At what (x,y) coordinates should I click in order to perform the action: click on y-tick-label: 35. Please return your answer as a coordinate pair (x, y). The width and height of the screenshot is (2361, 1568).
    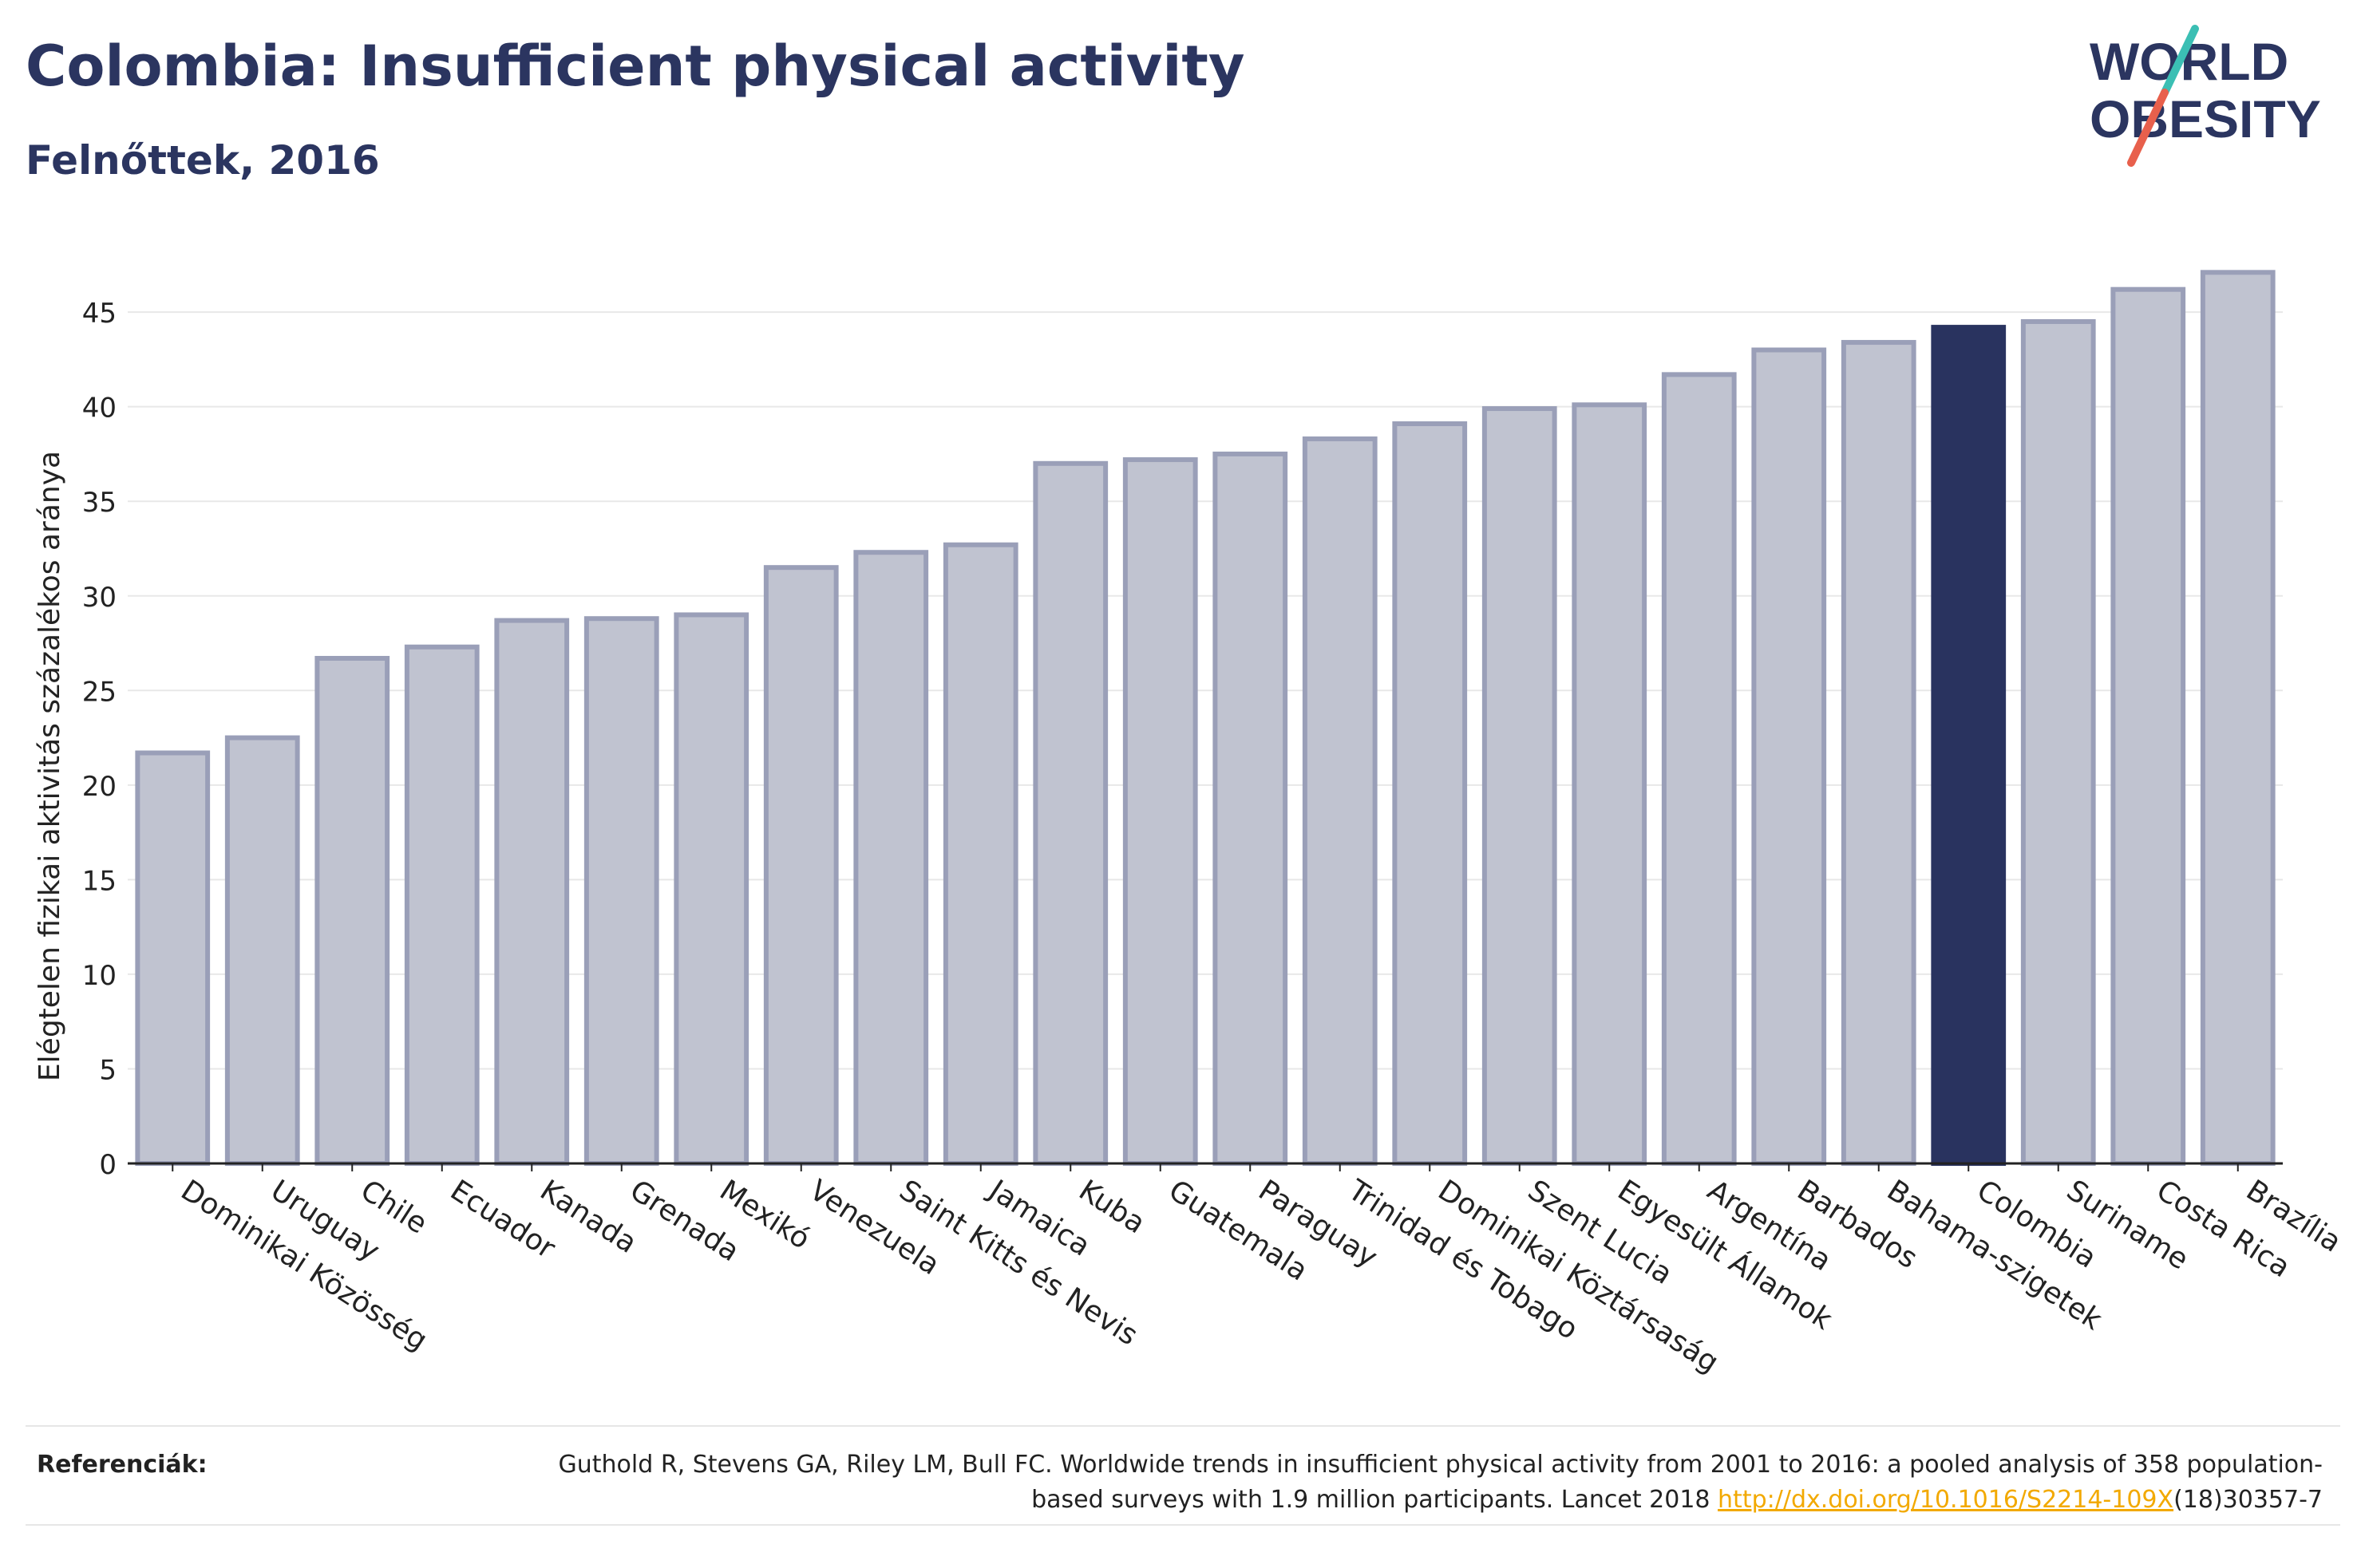
    Looking at the image, I should click on (99, 503).